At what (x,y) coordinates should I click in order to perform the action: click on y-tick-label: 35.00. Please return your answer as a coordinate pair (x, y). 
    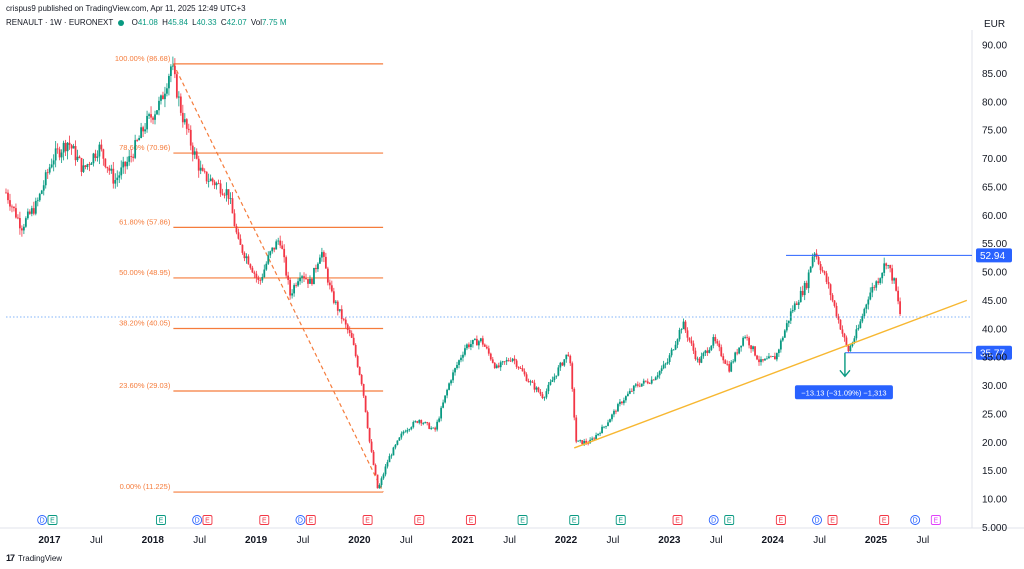
    Looking at the image, I should click on (994, 358).